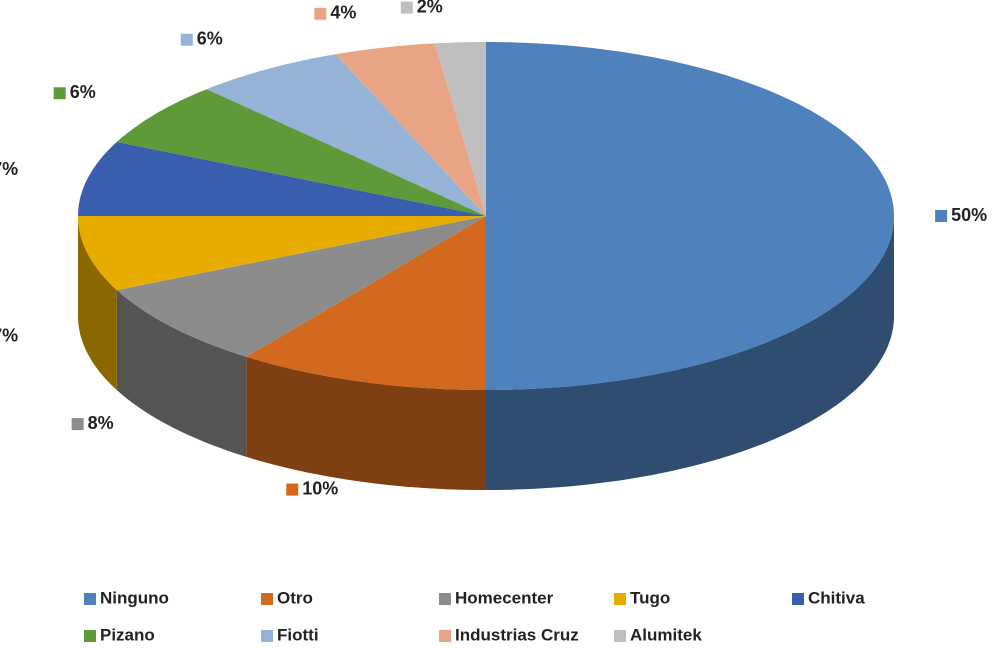 The height and width of the screenshot is (648, 1000). I want to click on data-label: 2%, so click(430, 8).